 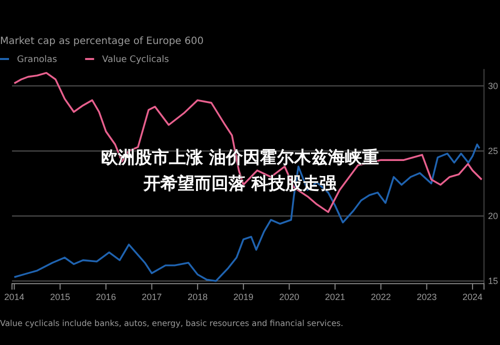 What do you see at coordinates (380, 297) in the screenshot?
I see `x-tick-label: 2022` at bounding box center [380, 297].